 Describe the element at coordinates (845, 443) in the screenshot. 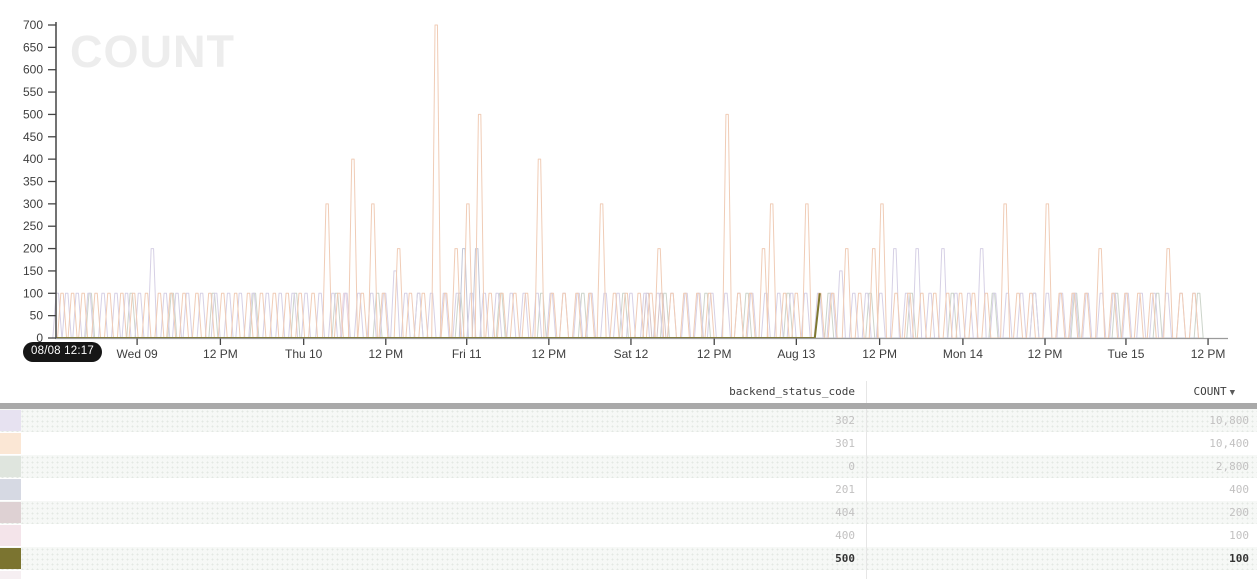

I see `status-code-cell: 301` at that location.